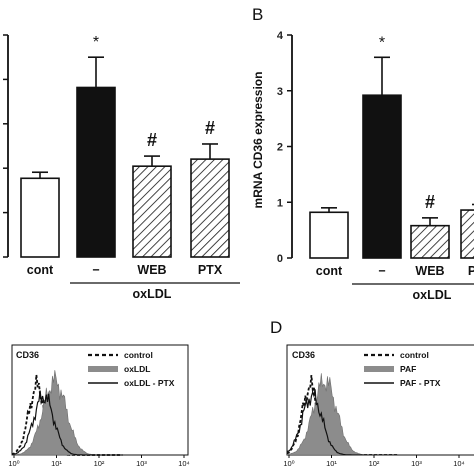 Image resolution: width=474 pixels, height=474 pixels. I want to click on panel-b-letter: B, so click(257, 14).